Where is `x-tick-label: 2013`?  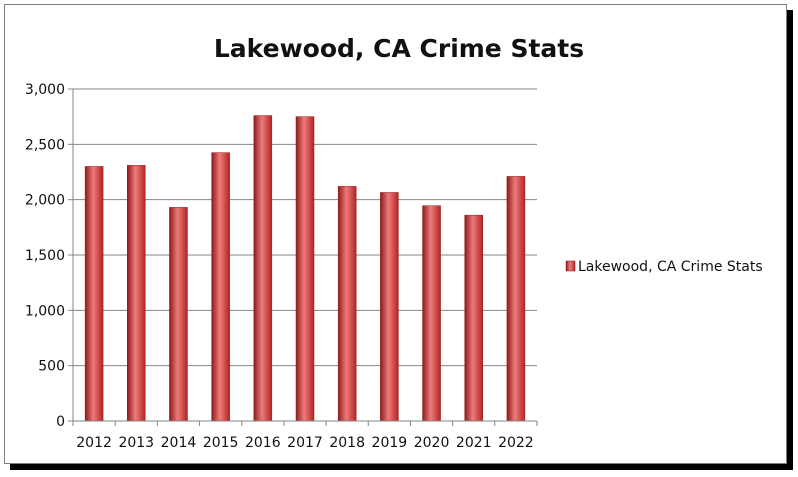
x-tick-label: 2013 is located at coordinates (136, 443).